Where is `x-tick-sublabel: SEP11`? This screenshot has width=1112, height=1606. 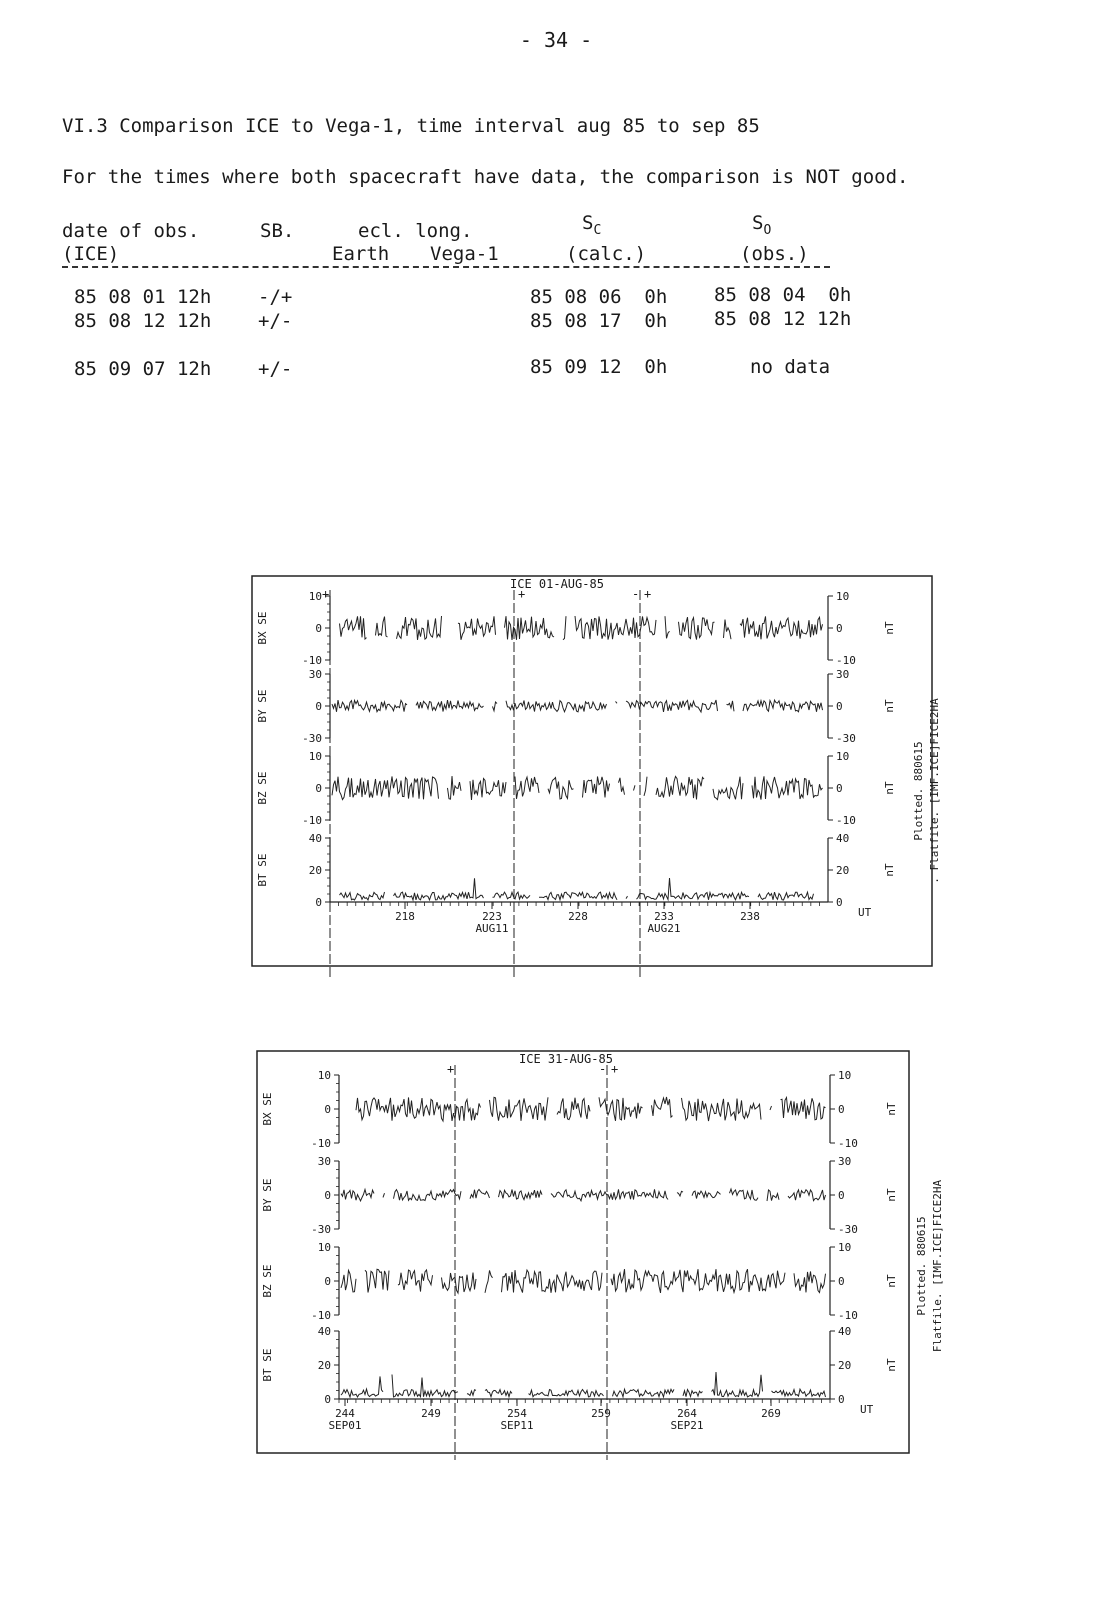 x-tick-sublabel: SEP11 is located at coordinates (516, 1425).